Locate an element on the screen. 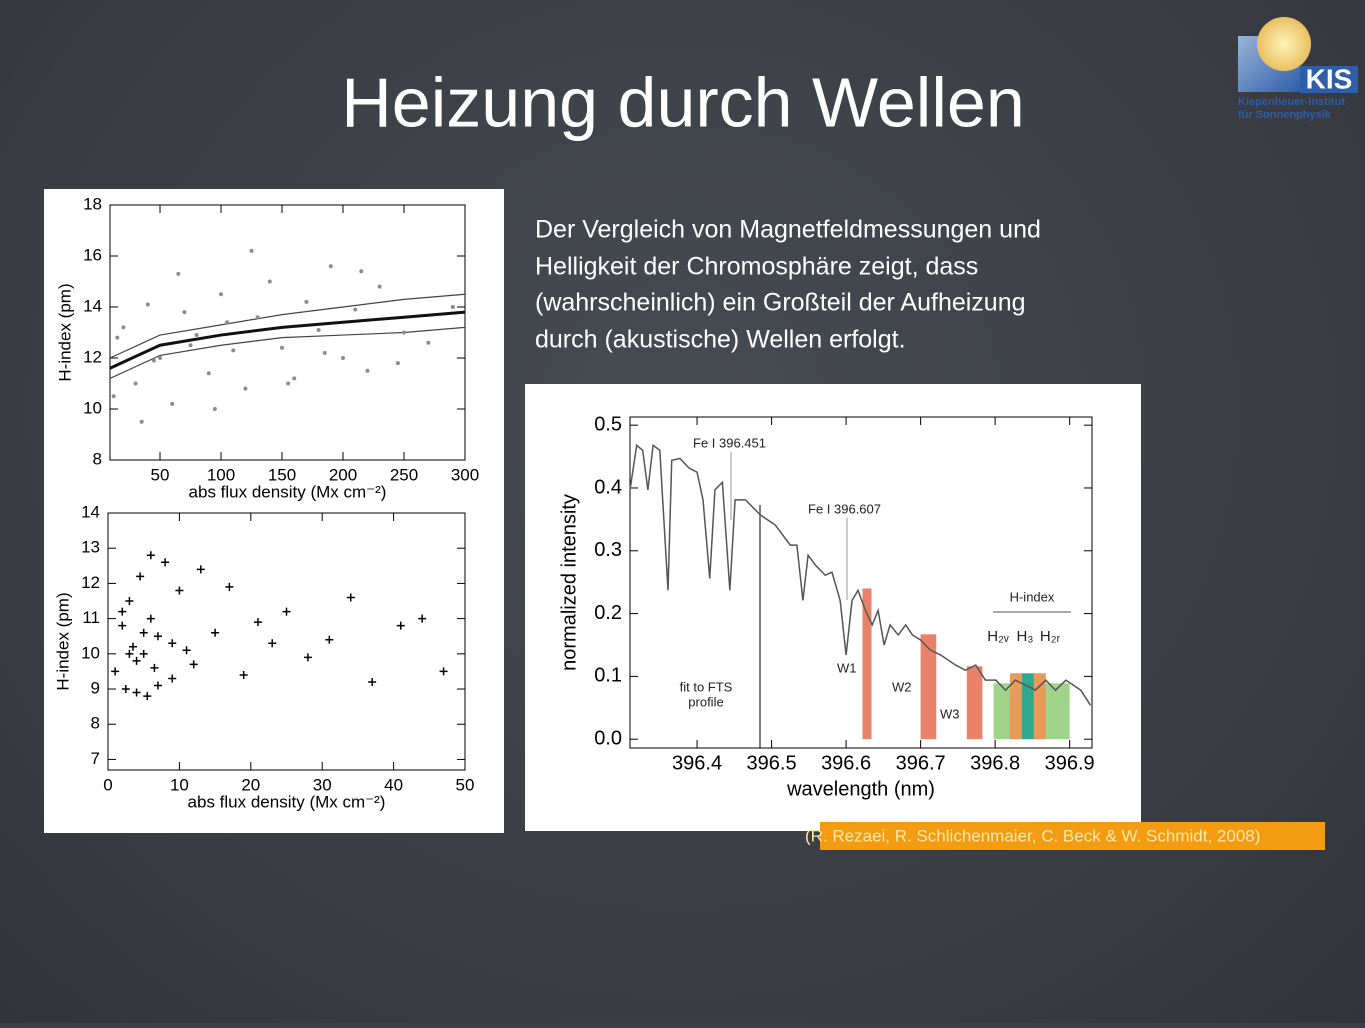 The width and height of the screenshot is (1365, 1028). y-tick-label: 7 is located at coordinates (95, 758).